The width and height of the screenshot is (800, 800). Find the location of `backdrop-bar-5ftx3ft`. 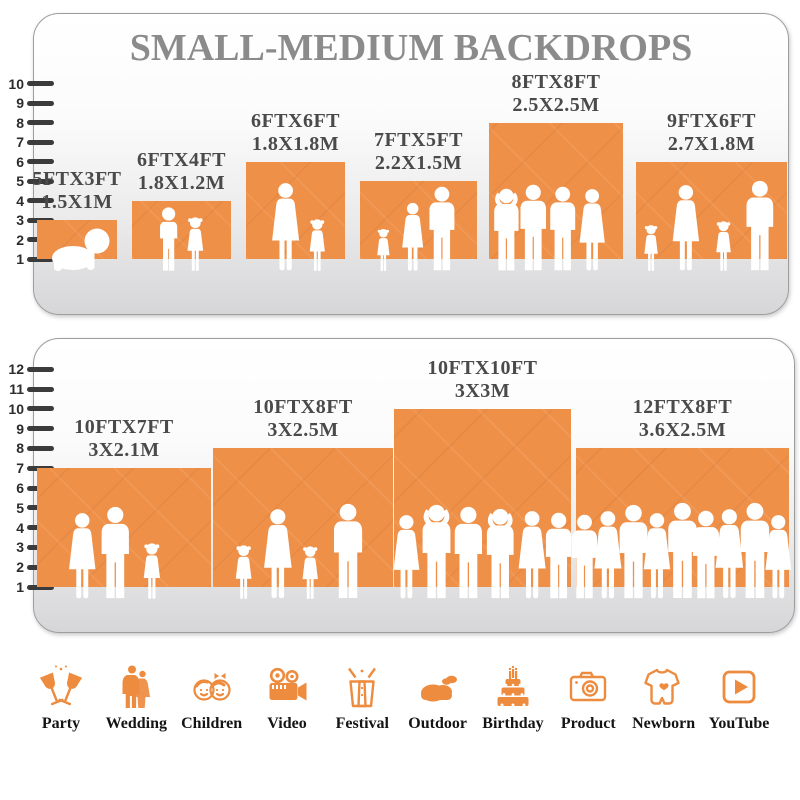

backdrop-bar-5ftx3ft is located at coordinates (77, 245).